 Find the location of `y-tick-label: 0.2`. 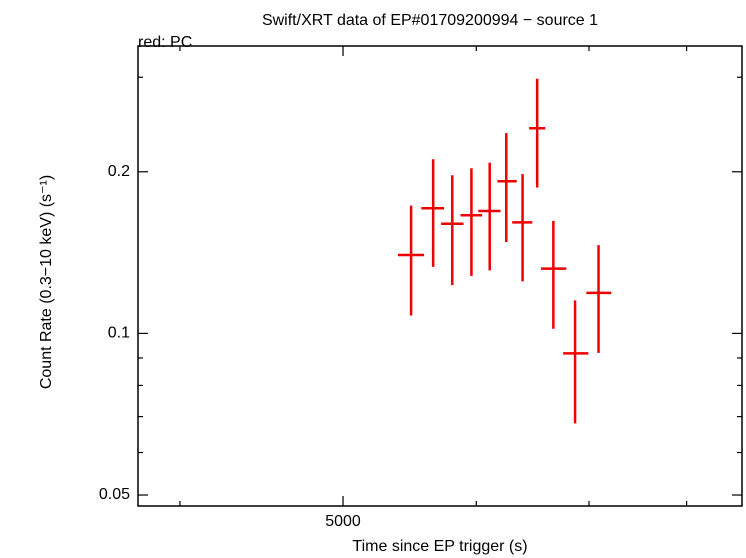

y-tick-label: 0.2 is located at coordinates (119, 171).